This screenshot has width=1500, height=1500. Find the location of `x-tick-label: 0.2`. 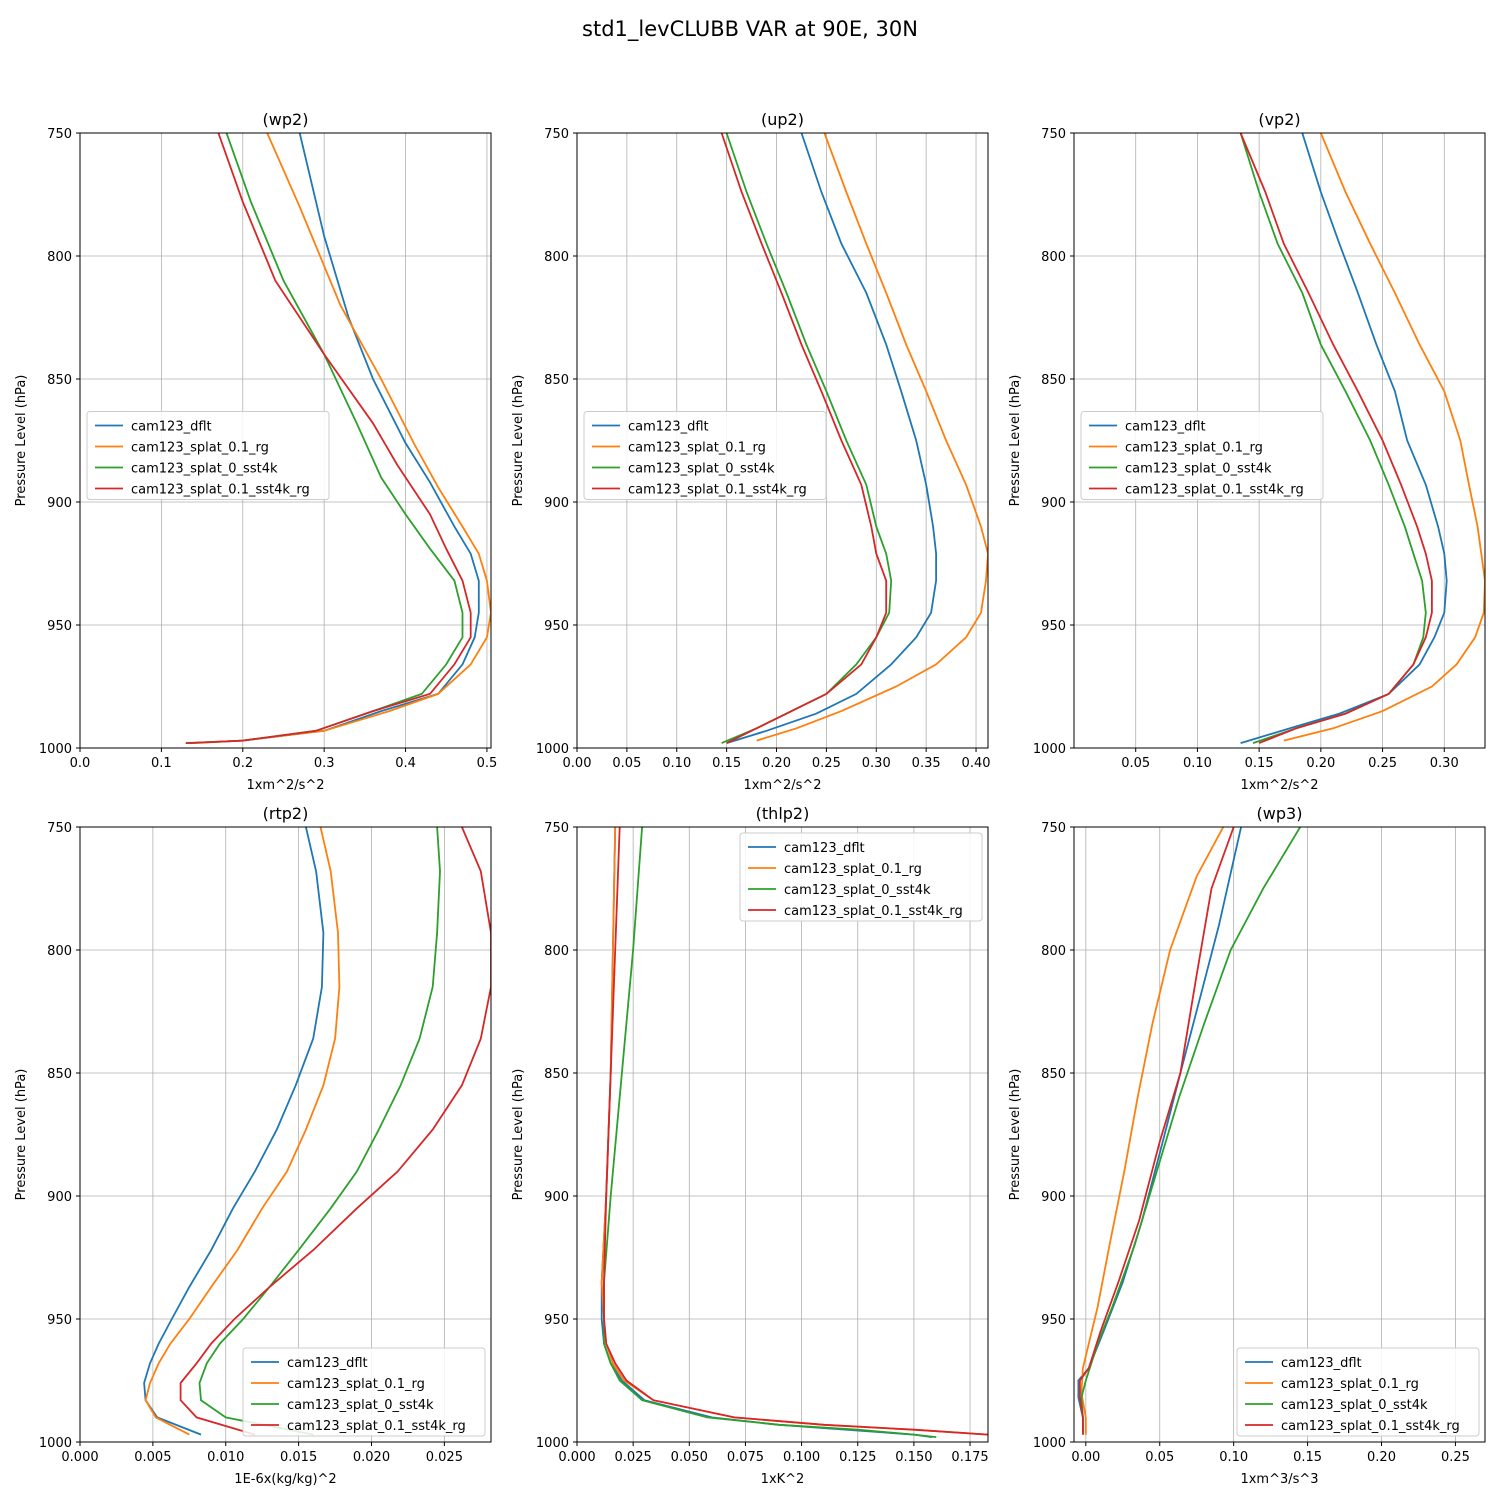

x-tick-label: 0.2 is located at coordinates (242, 763).